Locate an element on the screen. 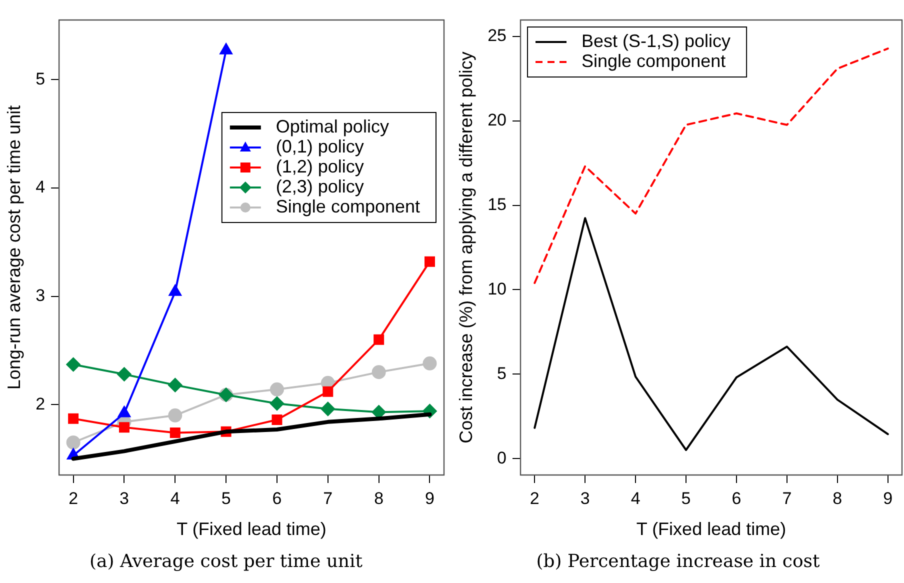 Image resolution: width=904 pixels, height=583 pixels. y-tick-label: 10 is located at coordinates (497, 288).